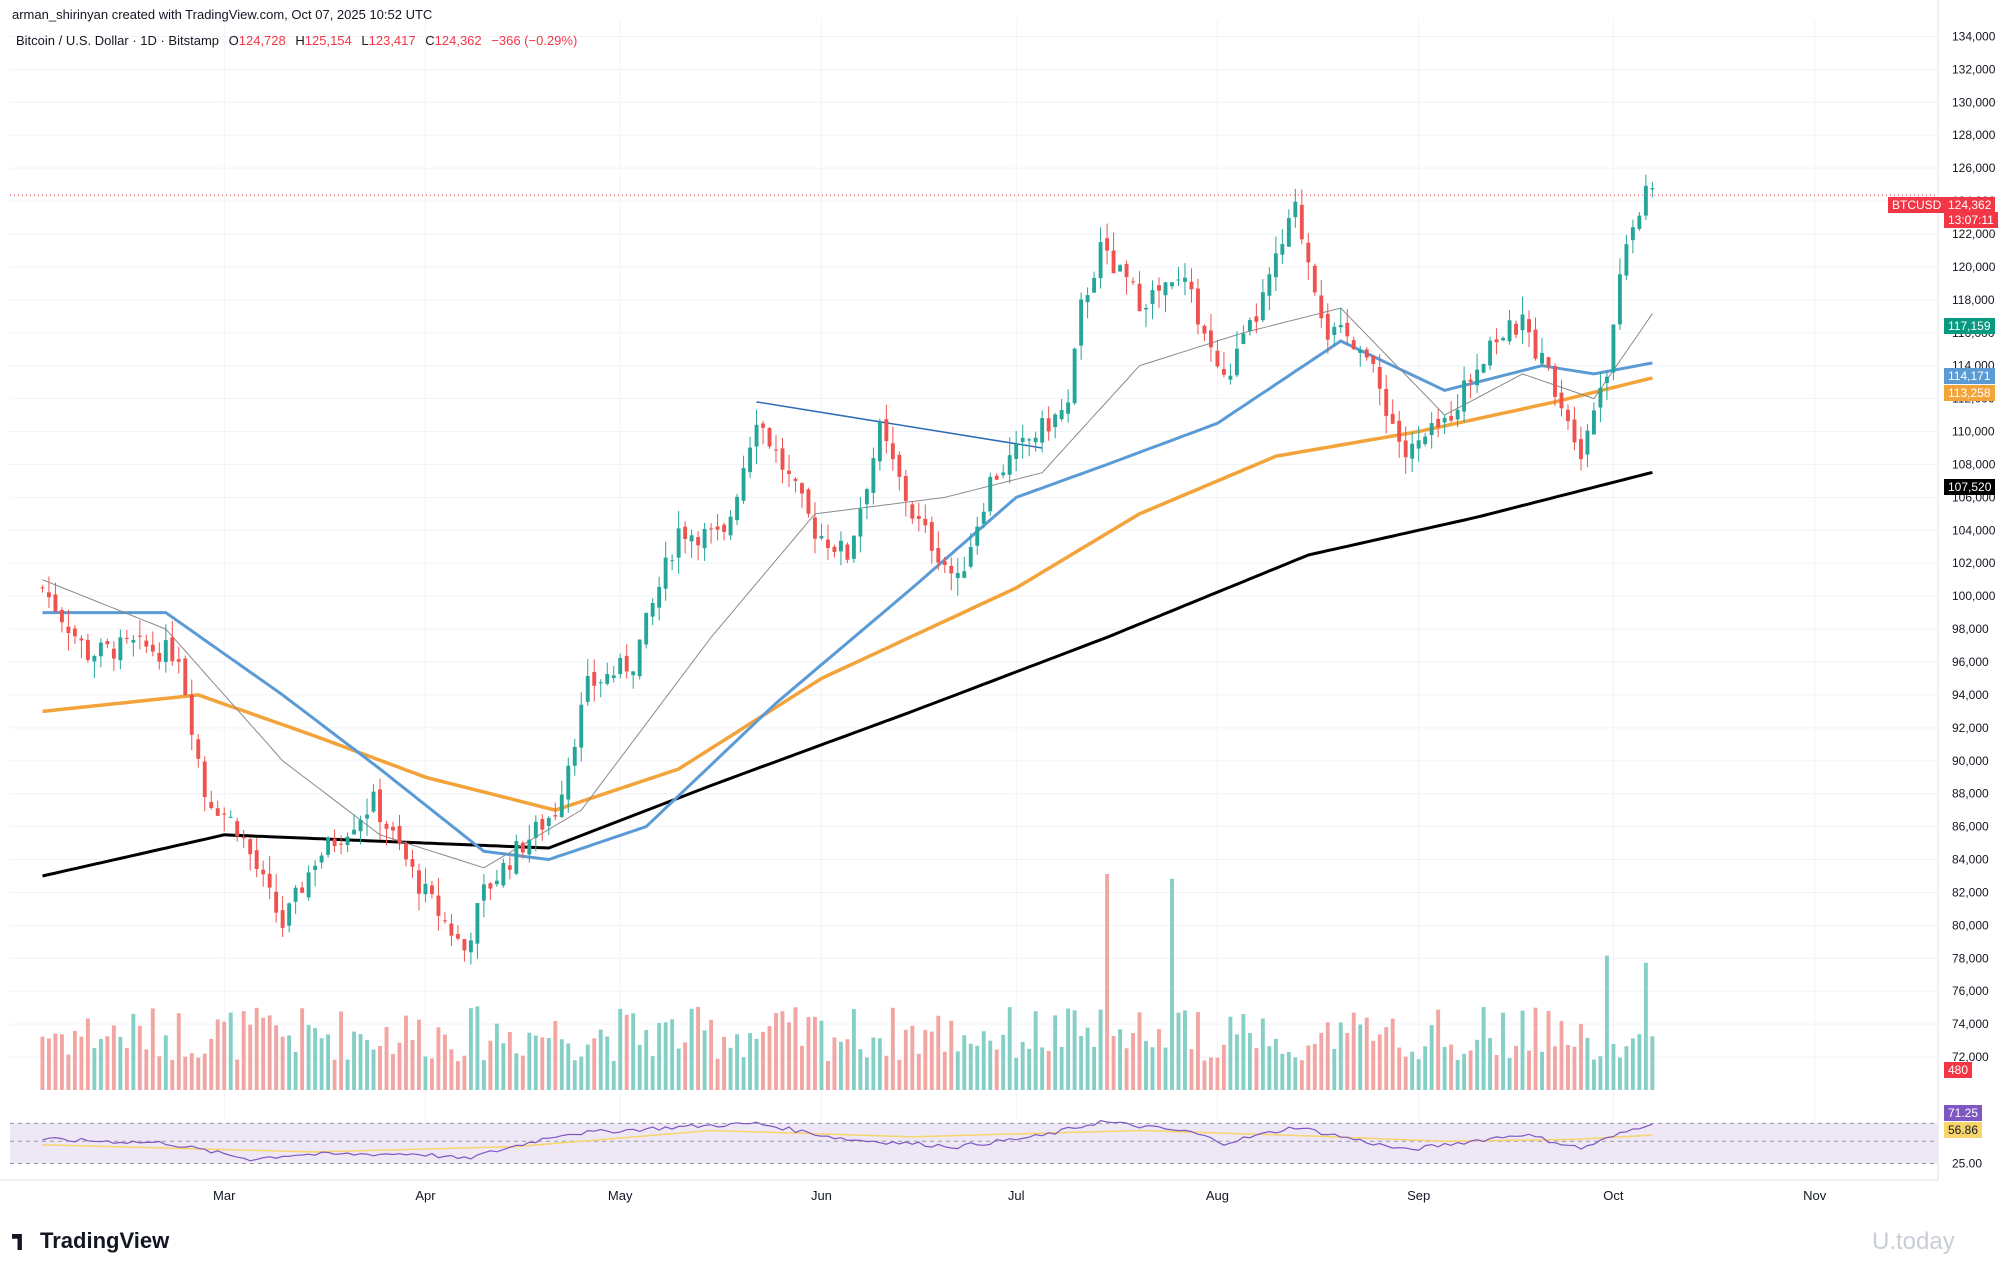  Describe the element at coordinates (17, 1242) in the screenshot. I see `tradingview-logo-icon` at that location.